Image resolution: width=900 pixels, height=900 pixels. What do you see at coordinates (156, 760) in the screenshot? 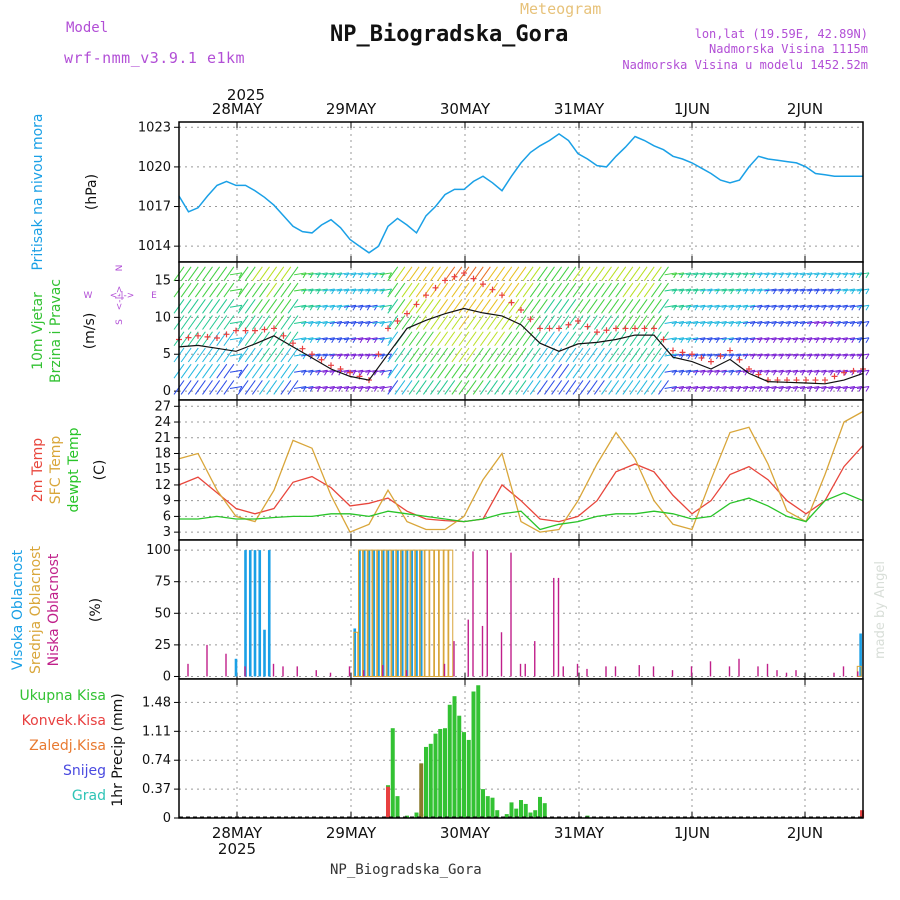
I see `y-tick-label: 0.74` at bounding box center [156, 760].